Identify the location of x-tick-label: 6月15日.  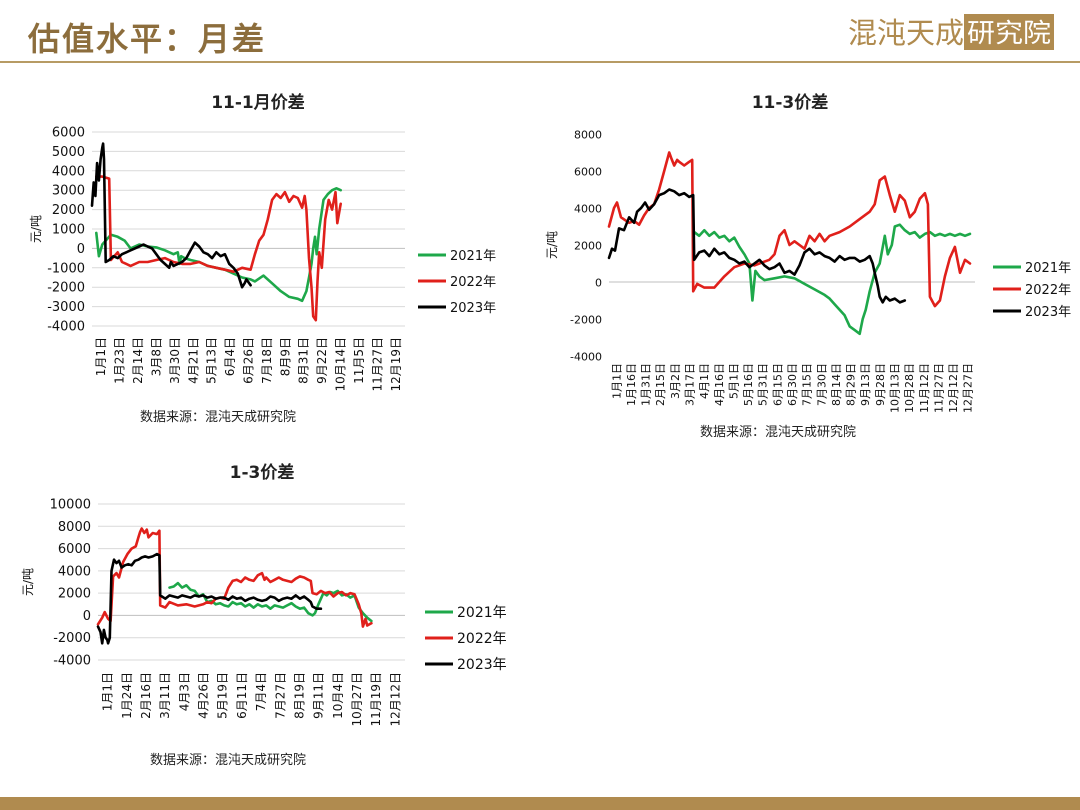
(777, 384).